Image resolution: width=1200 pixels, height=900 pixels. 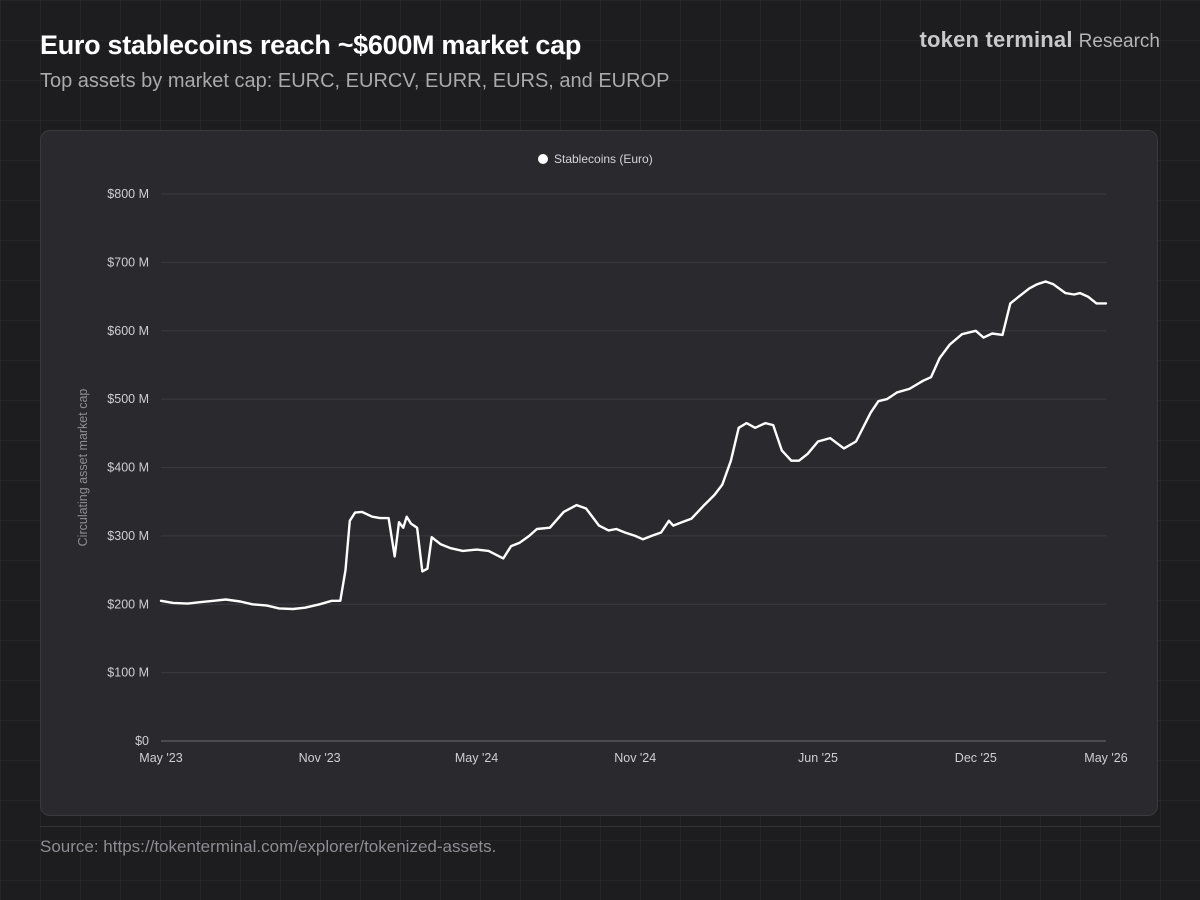 What do you see at coordinates (603, 159) in the screenshot?
I see `legend-label: Stablecoins (Euro)` at bounding box center [603, 159].